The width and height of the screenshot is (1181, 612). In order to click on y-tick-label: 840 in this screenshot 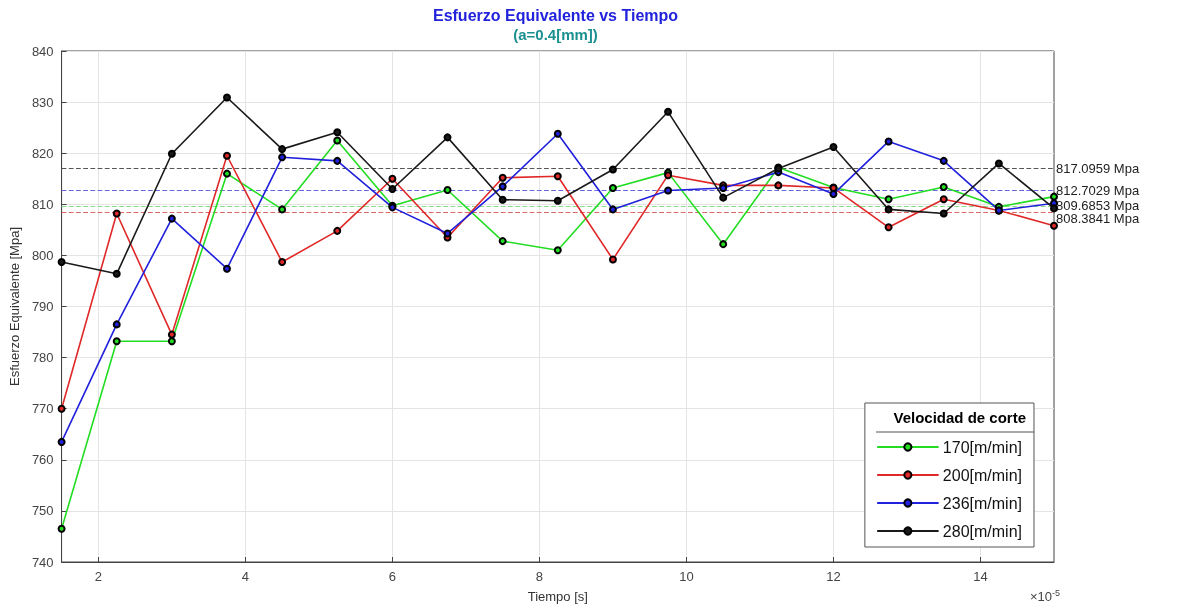, I will do `click(42, 51)`.